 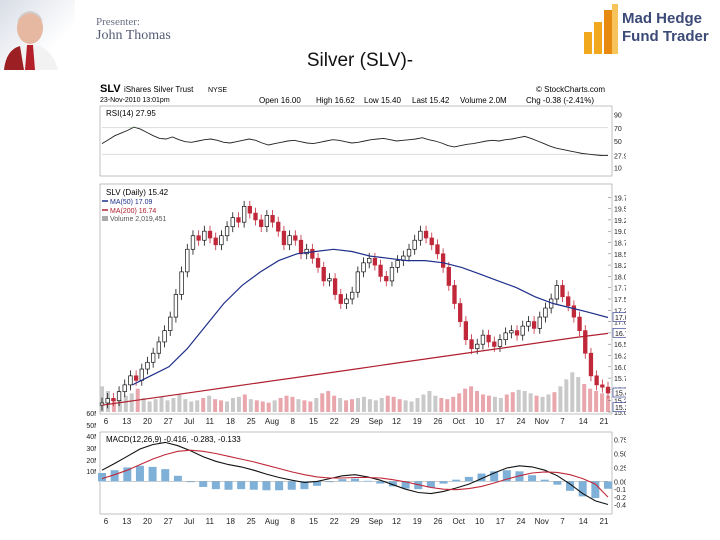 What do you see at coordinates (159, 89) in the screenshot?
I see `chart-company: iShares Silver Trust` at bounding box center [159, 89].